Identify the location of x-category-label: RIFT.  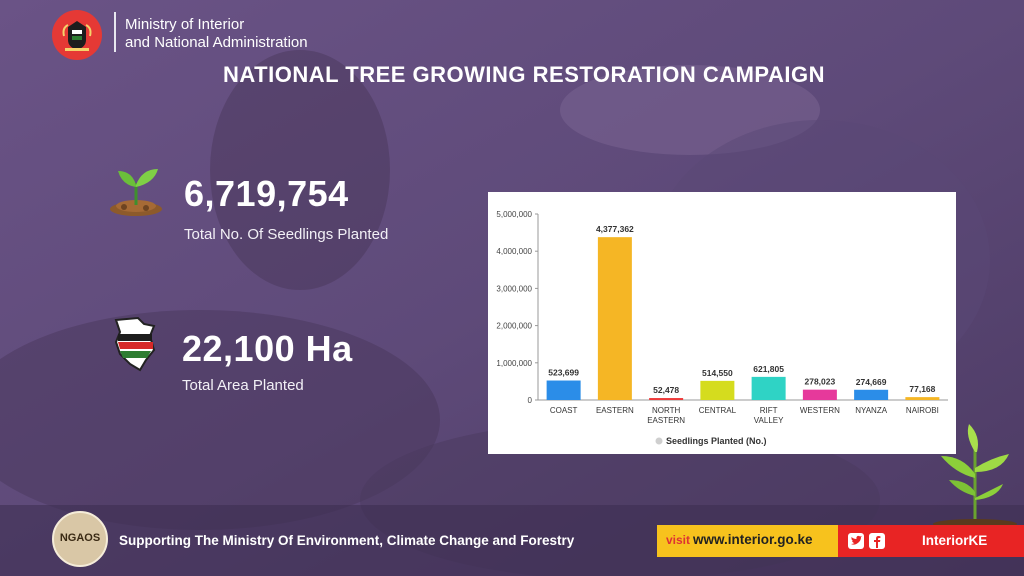
(769, 410).